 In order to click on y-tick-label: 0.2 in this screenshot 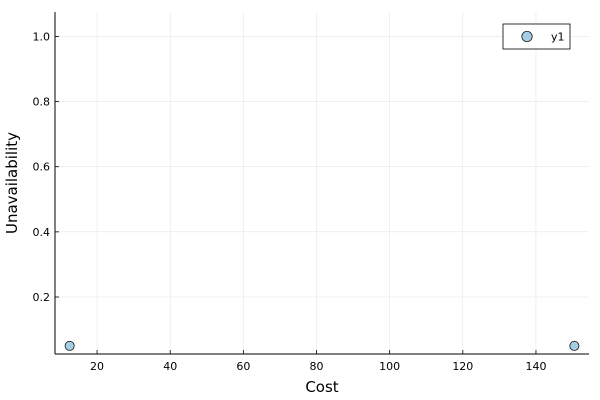, I will do `click(42, 297)`.